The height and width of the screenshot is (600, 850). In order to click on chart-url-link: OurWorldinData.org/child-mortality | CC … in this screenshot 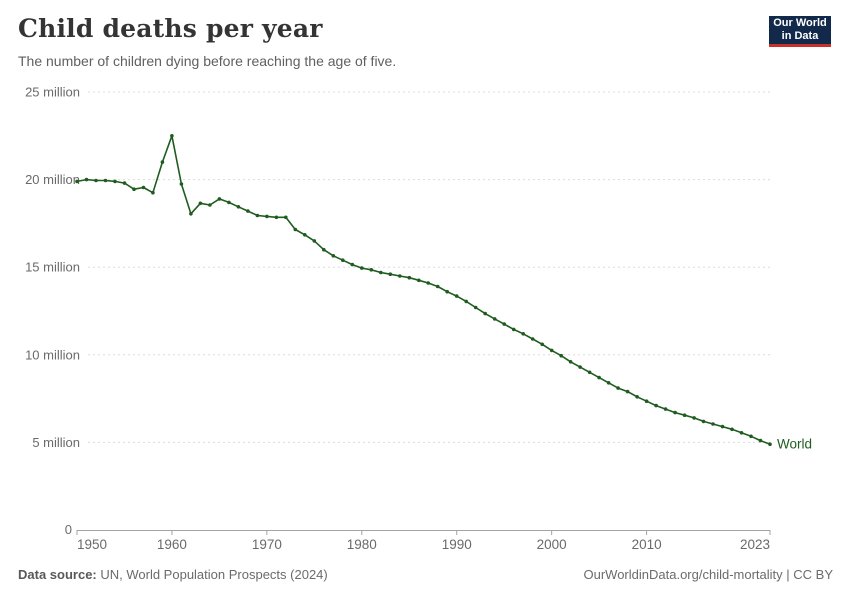, I will do `click(708, 574)`.